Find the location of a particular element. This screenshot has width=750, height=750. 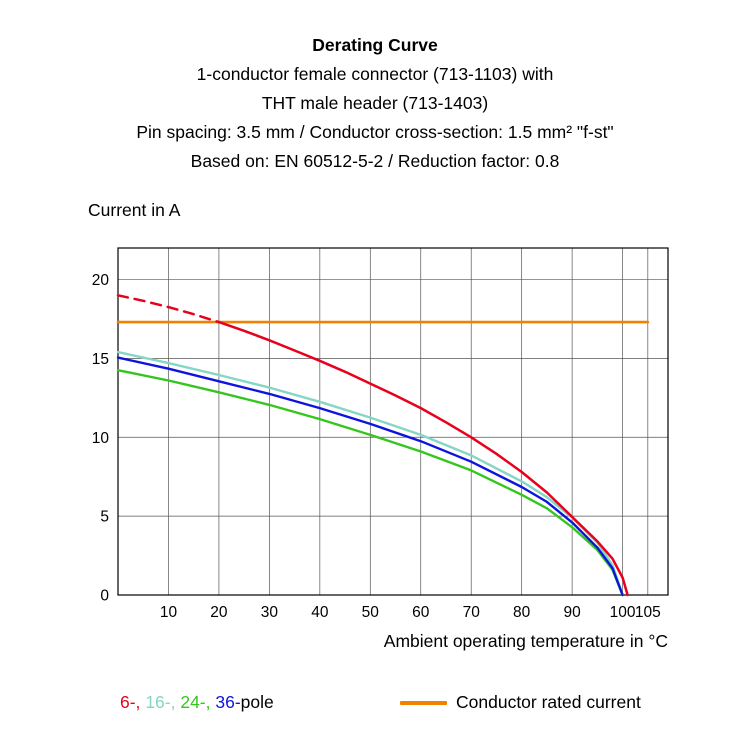

pole-legend-part: 6-, is located at coordinates (130, 702).